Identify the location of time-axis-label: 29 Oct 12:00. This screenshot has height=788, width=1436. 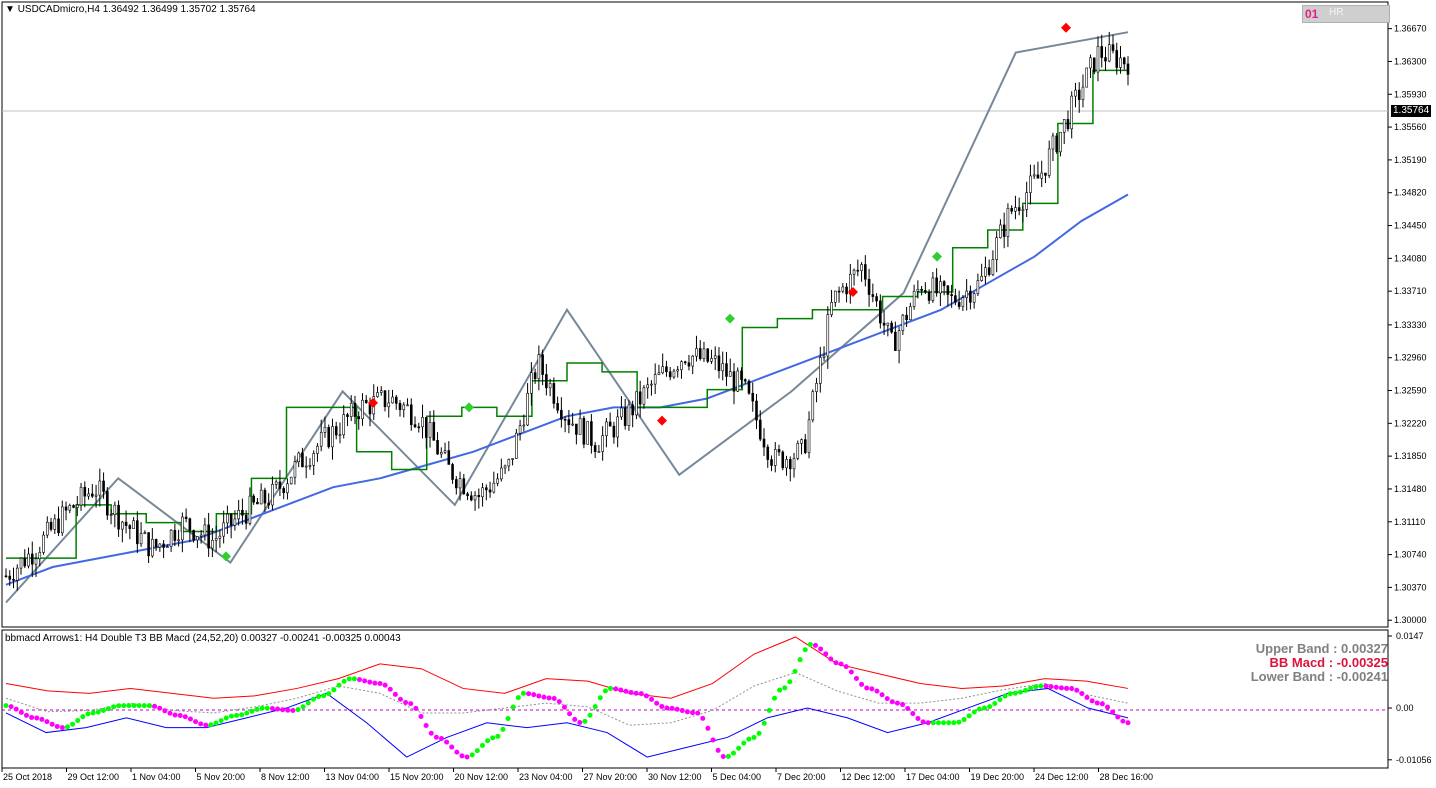
(94, 777).